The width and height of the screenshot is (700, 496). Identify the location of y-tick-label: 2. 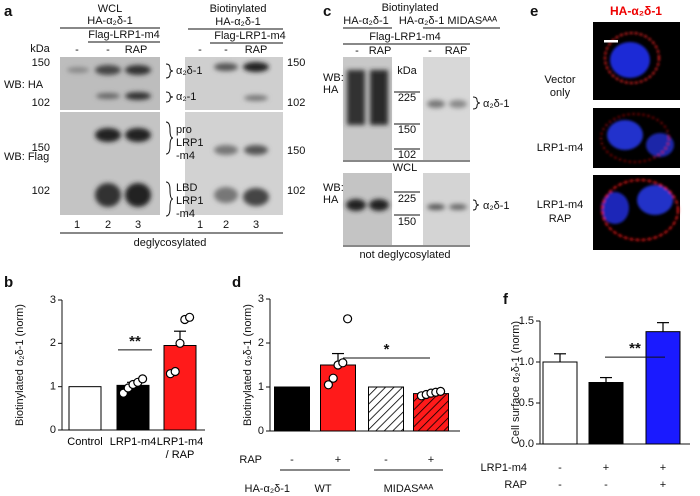
(53, 343).